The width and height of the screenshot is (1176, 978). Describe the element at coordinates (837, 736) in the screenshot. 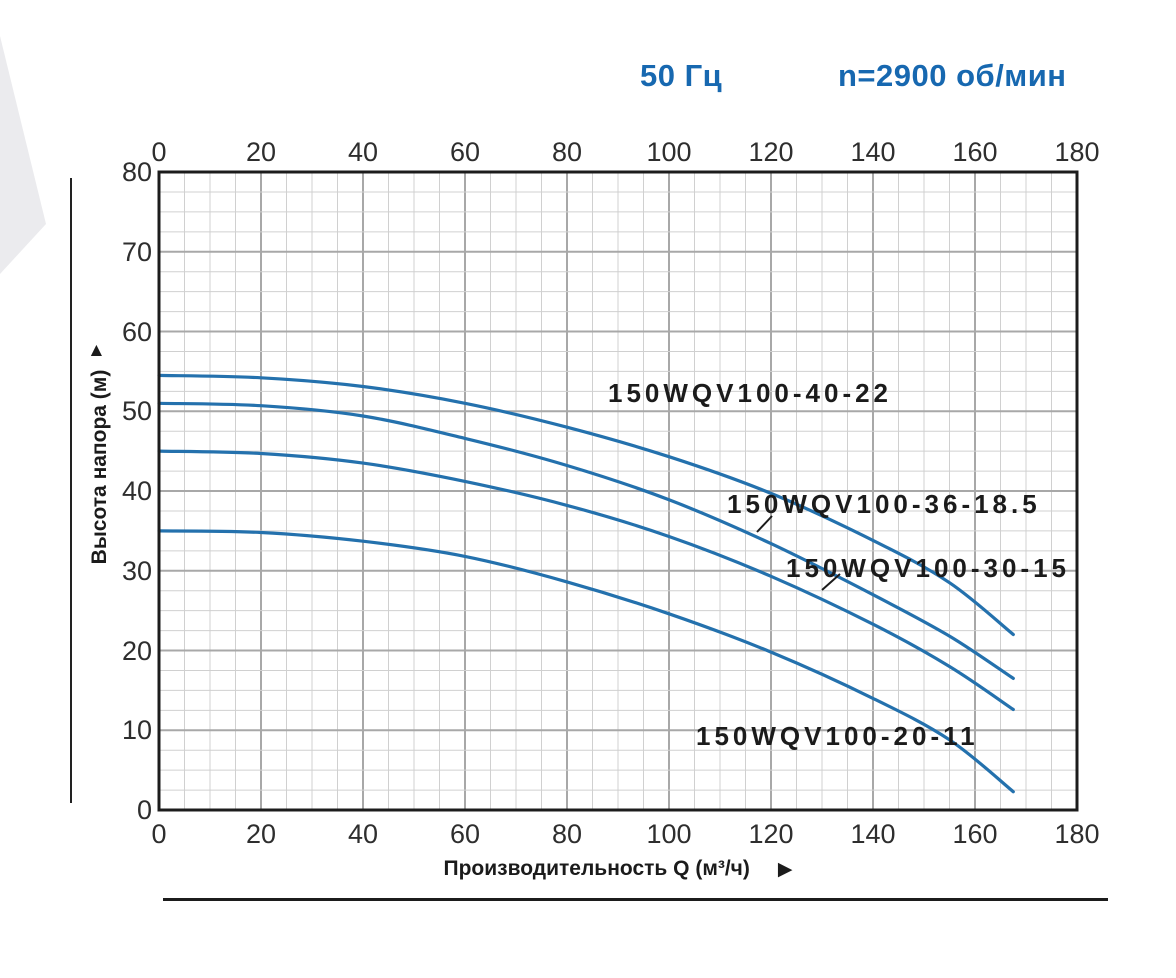

I see `curve-label-20-11: 150WQV100-20-11` at that location.